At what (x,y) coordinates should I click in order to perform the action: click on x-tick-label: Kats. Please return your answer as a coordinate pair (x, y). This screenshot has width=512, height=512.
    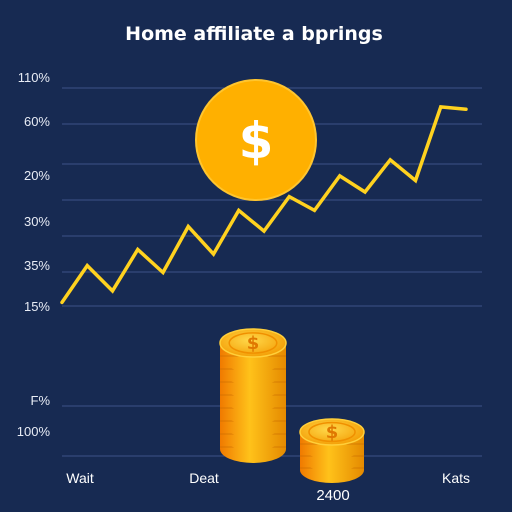
    Looking at the image, I should click on (456, 478).